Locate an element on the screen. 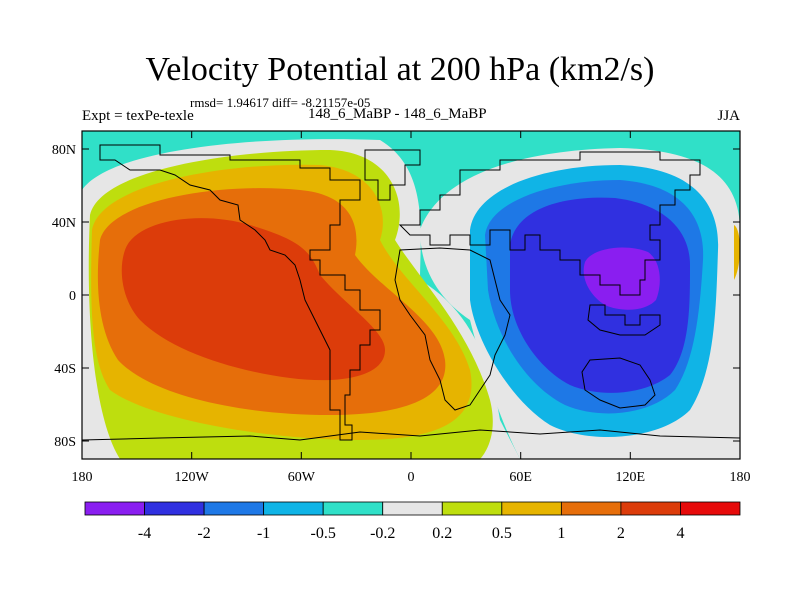 This screenshot has width=800, height=600. y-tick-label: 80S is located at coordinates (65, 442).